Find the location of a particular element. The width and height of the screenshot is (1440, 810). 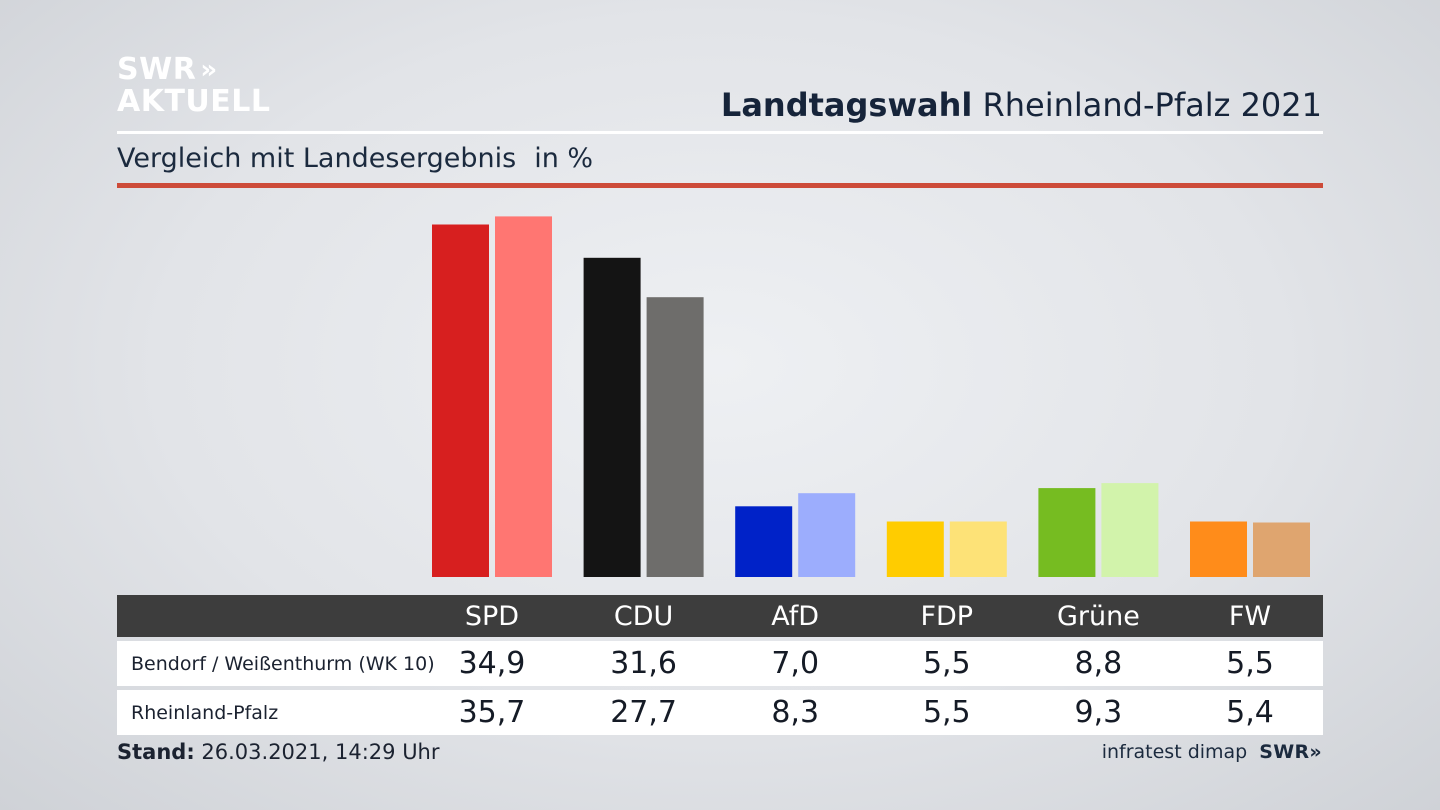

swr-aktuell-logo: SWR» AKTUELL is located at coordinates (194, 87).